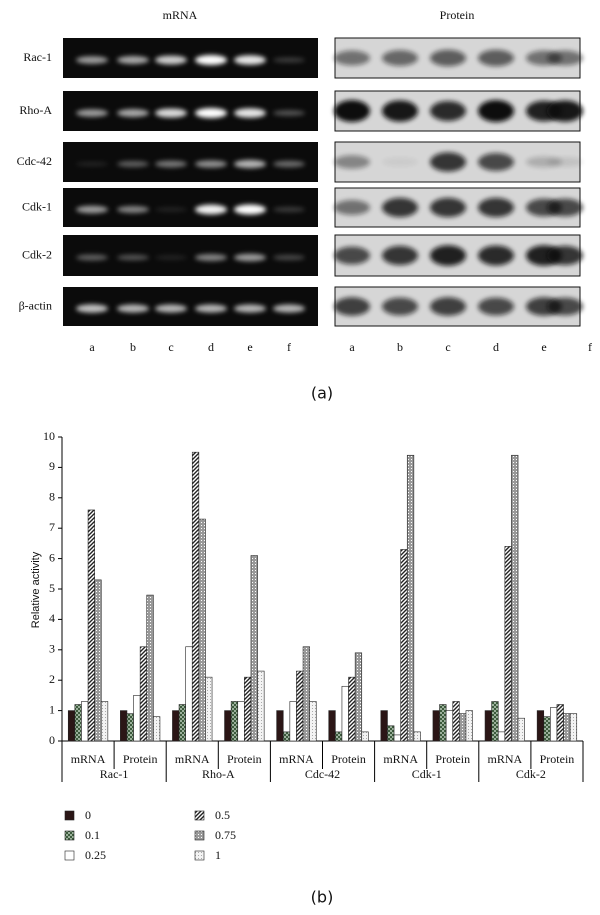 This screenshot has width=600, height=915. What do you see at coordinates (427, 774) in the screenshot?
I see `group-label: Cdk-1` at bounding box center [427, 774].